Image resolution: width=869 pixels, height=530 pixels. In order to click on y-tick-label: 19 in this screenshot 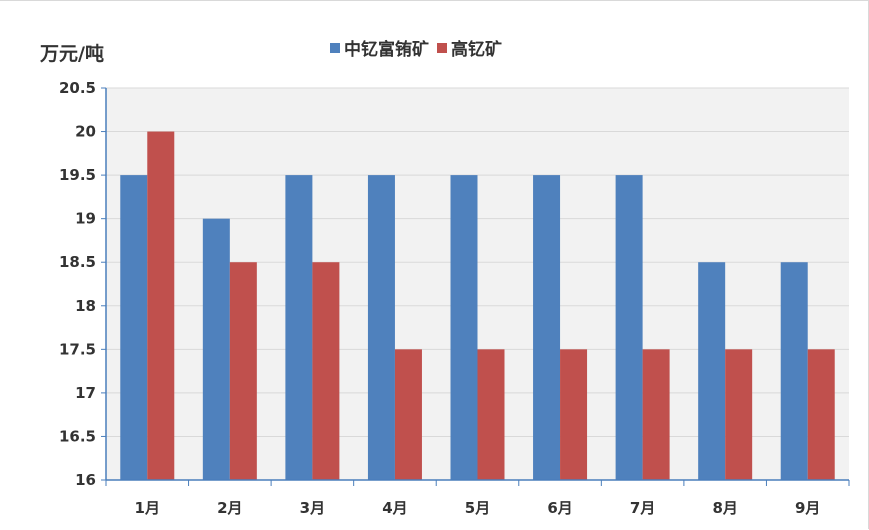, I will do `click(85, 219)`.